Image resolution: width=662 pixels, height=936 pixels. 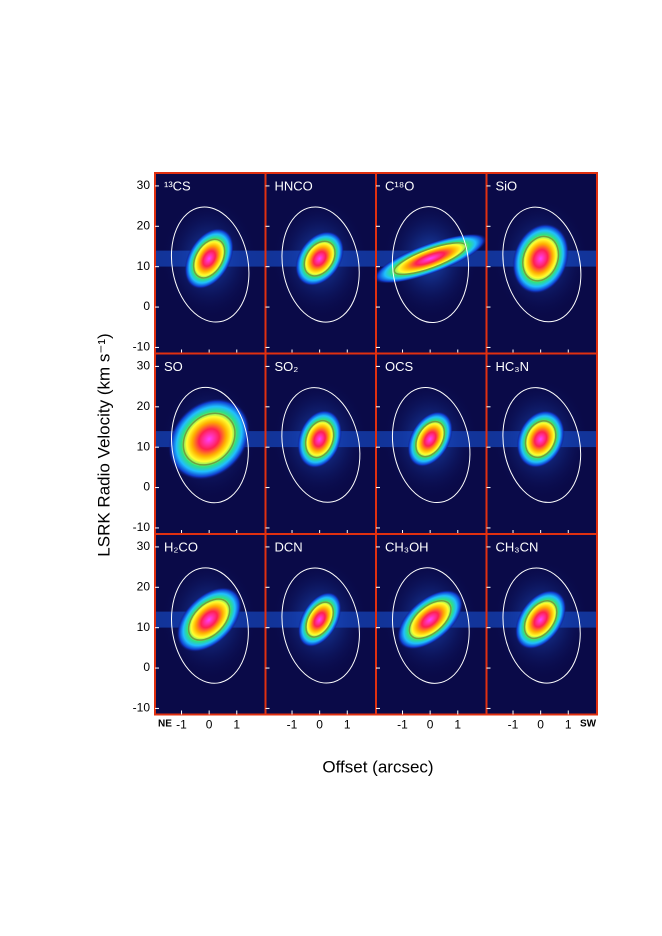 I want to click on panel: CH₃OH -1 0 1, so click(x=431, y=632).